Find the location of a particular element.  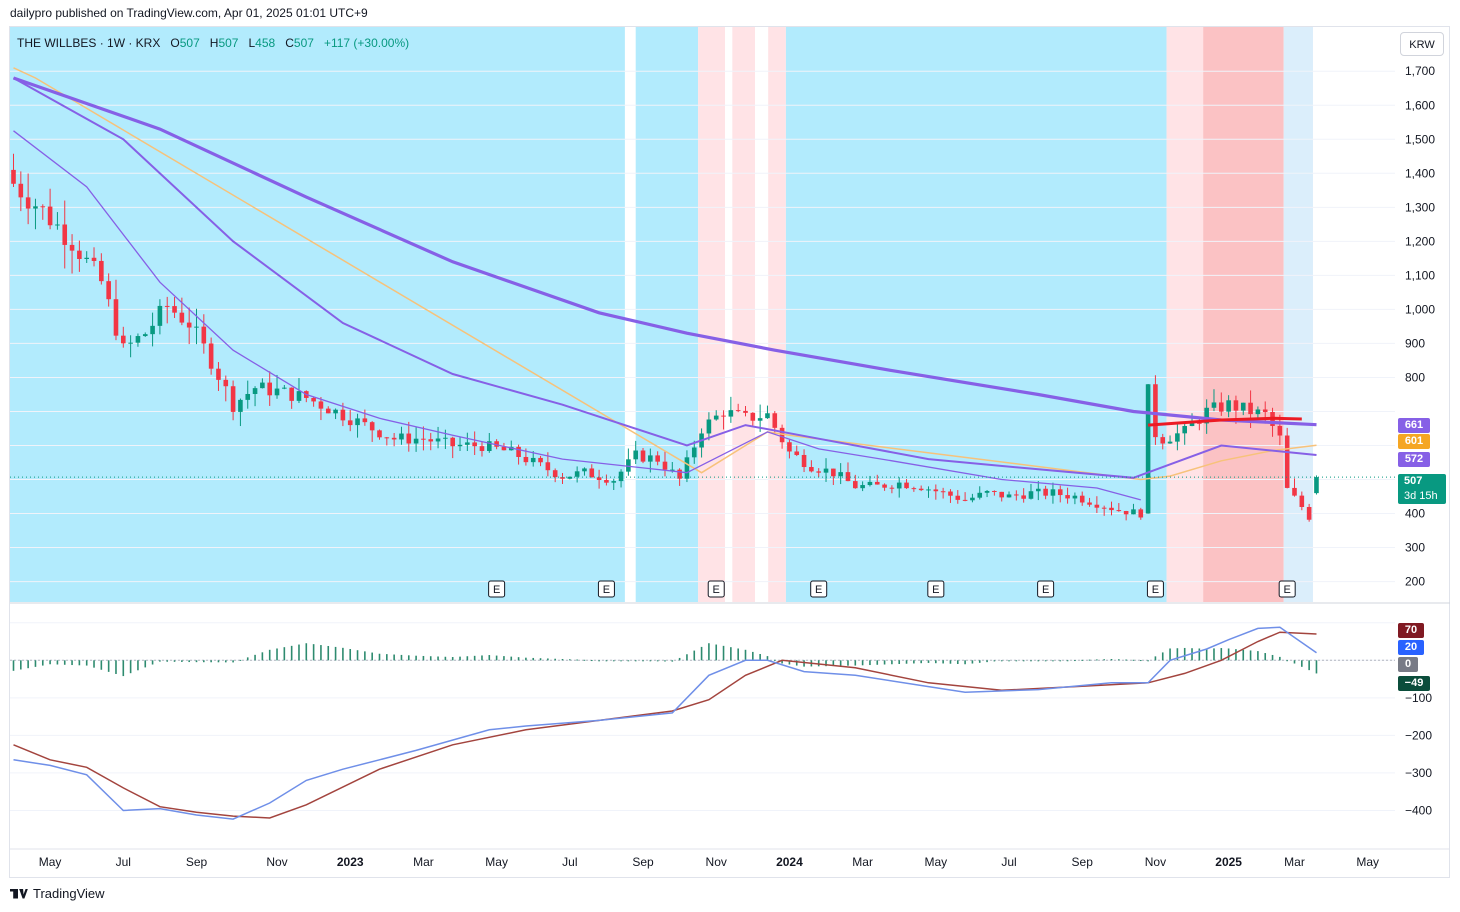

price-axis-label: 1,200 is located at coordinates (1420, 241).